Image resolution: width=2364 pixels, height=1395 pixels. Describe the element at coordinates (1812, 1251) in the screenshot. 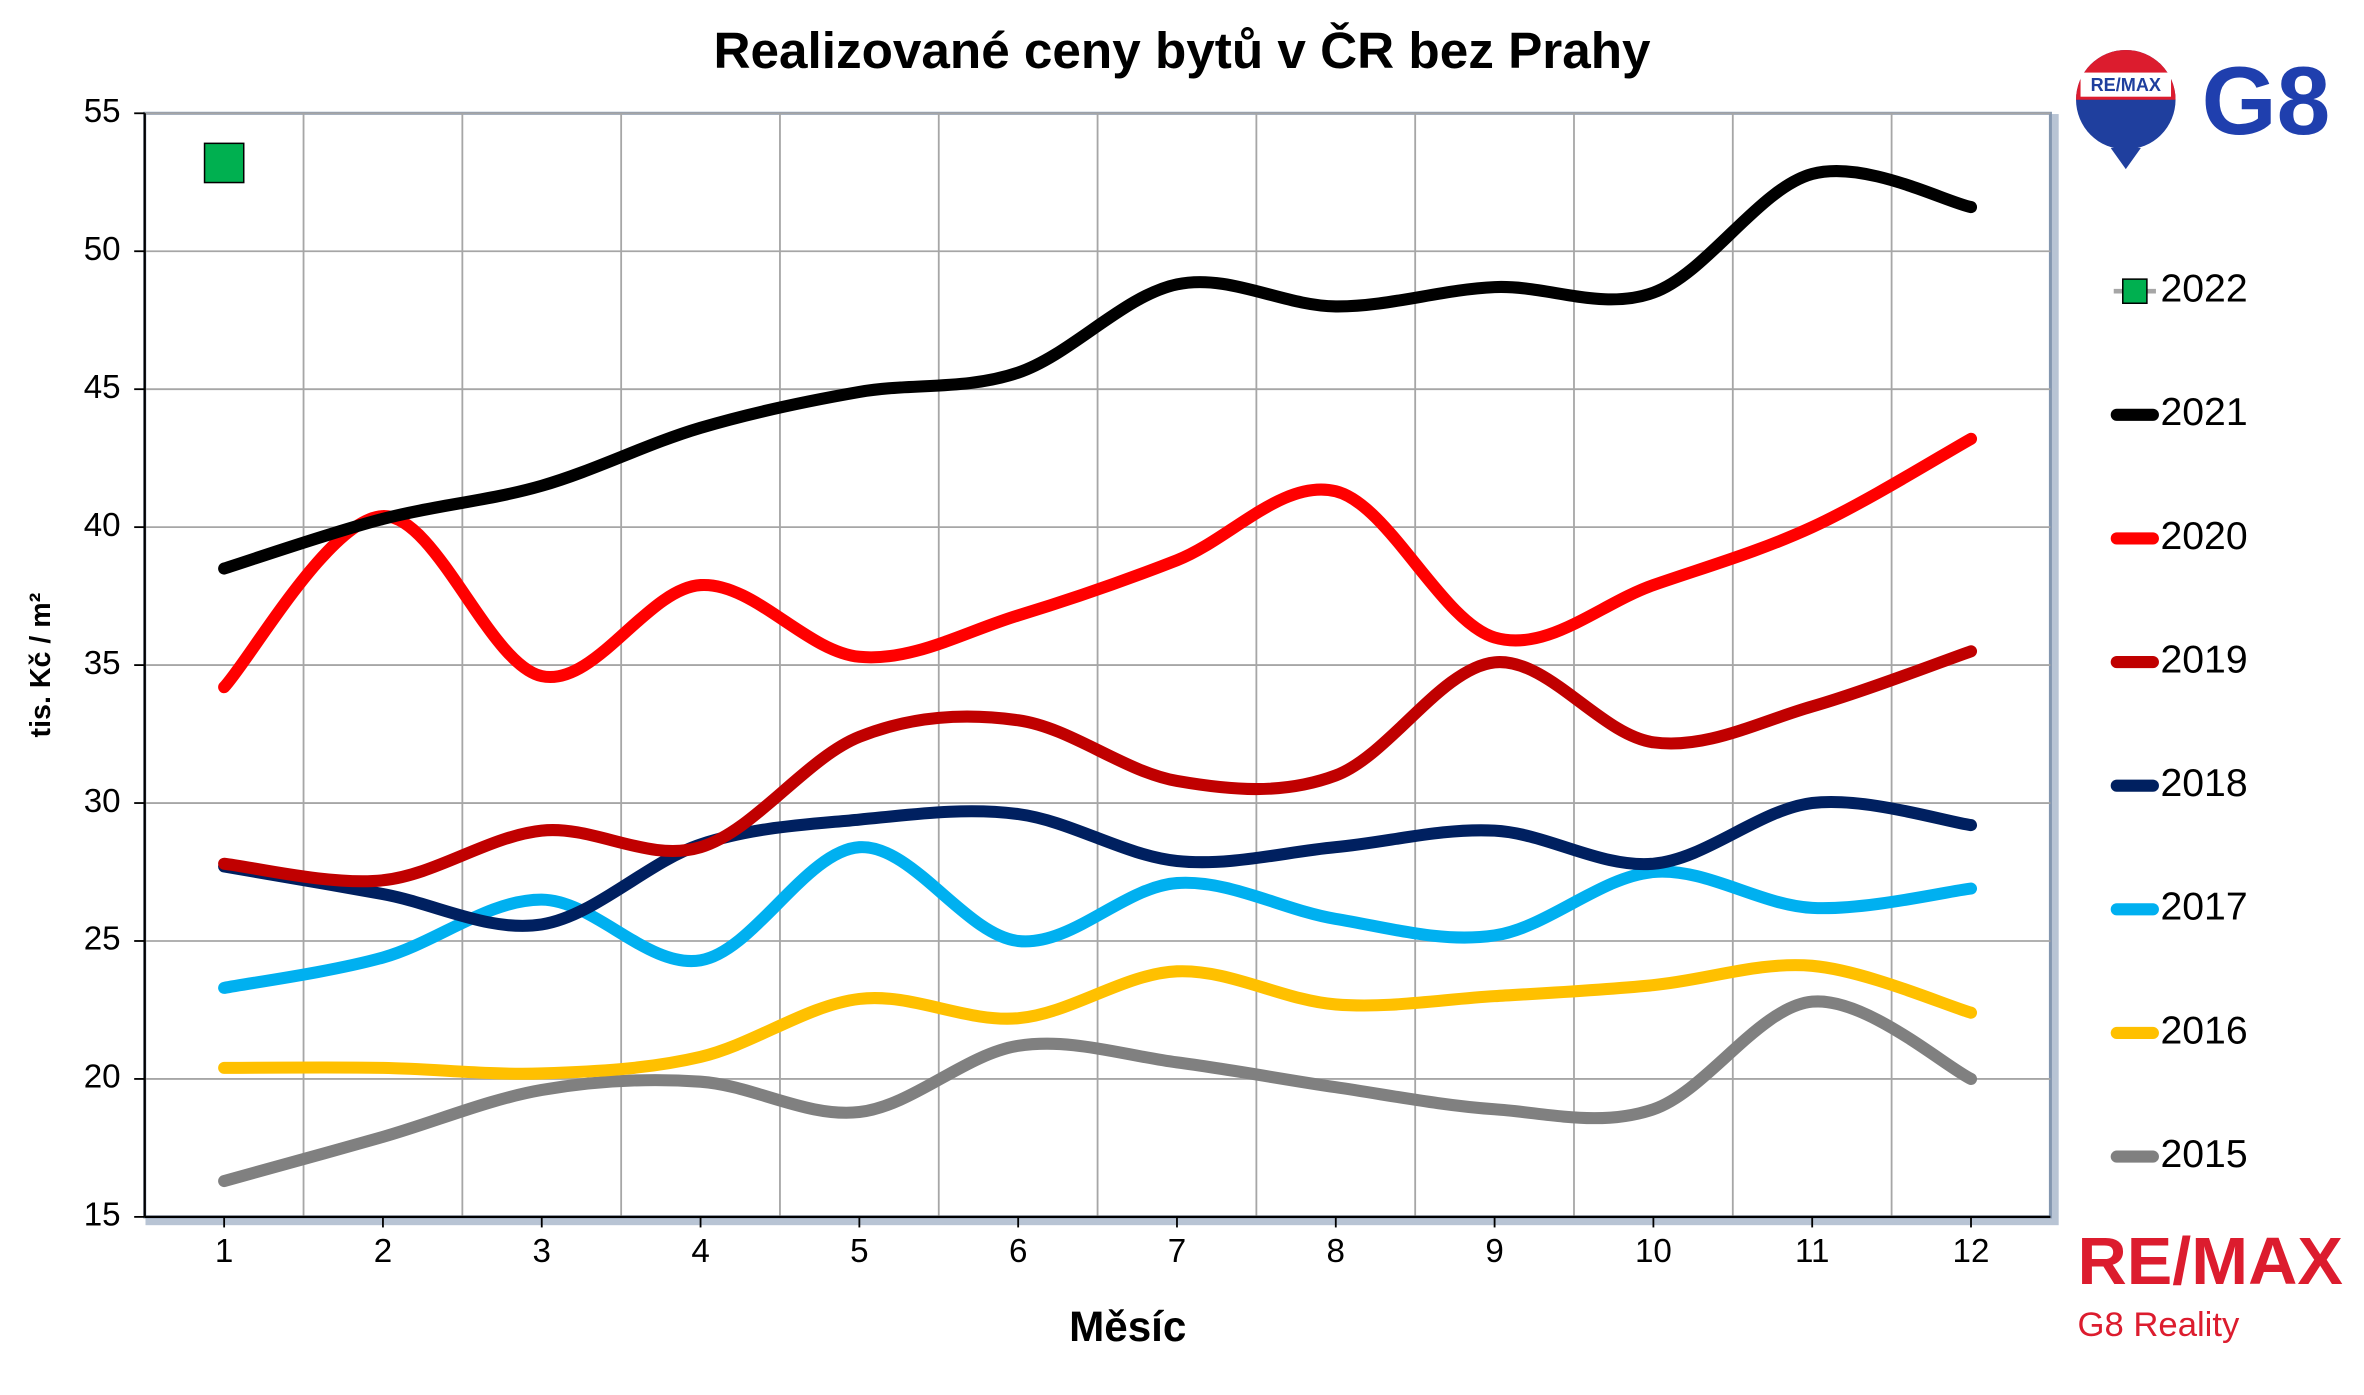

I see `x-tick-label: 11` at that location.